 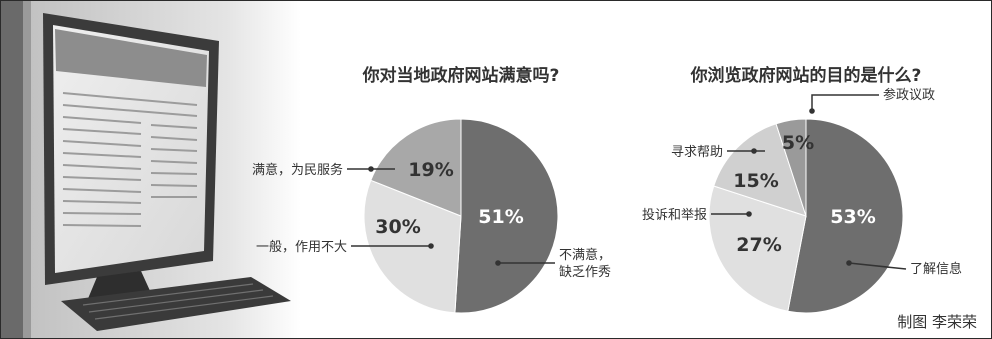 I want to click on chart-1-category-label-2: 一般，作用不大, so click(x=301, y=247).